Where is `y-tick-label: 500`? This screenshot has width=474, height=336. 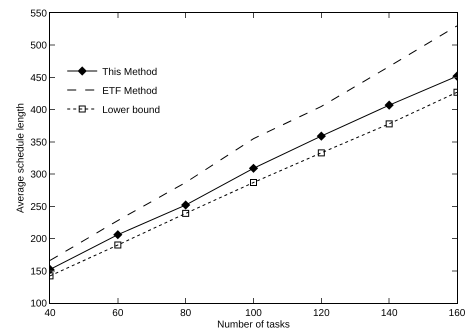
y-tick-label: 500 is located at coordinates (39, 46).